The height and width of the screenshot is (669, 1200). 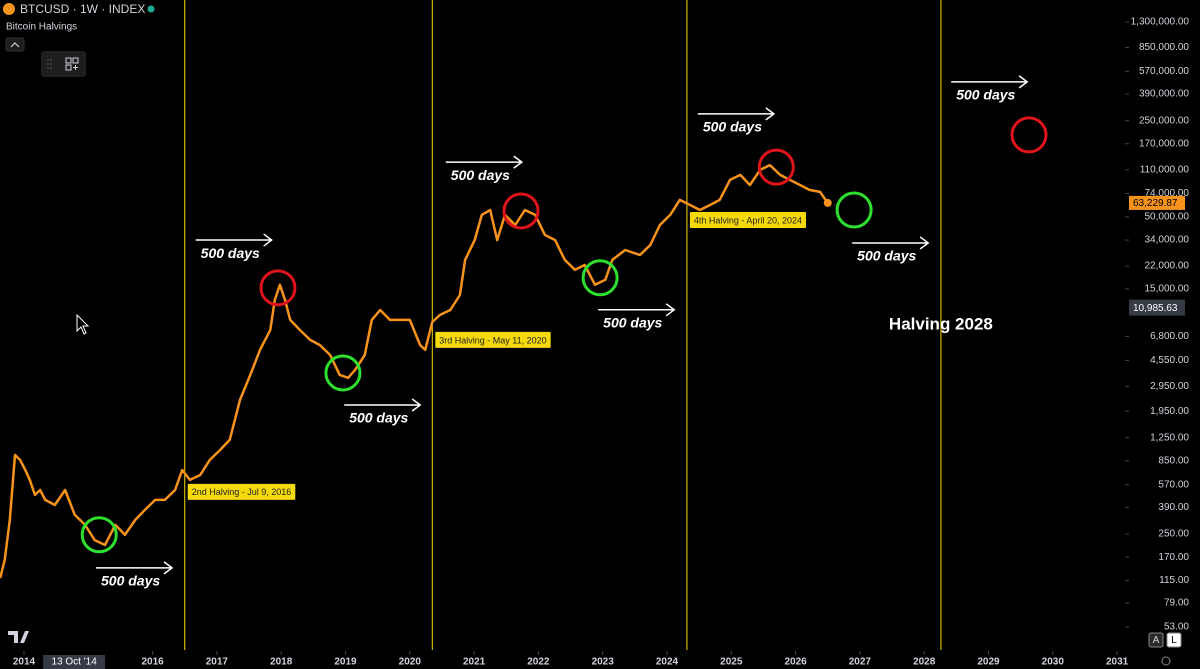 I want to click on y-tick-label: 2,950.00, so click(x=1169, y=386).